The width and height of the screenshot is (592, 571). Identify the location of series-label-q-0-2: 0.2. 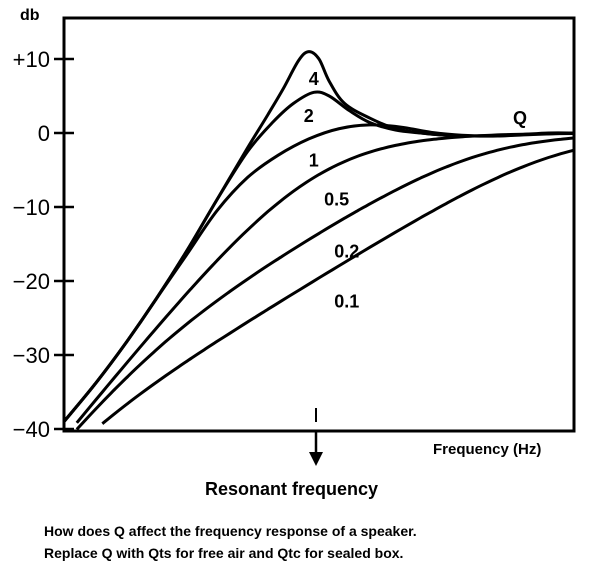
(346, 251).